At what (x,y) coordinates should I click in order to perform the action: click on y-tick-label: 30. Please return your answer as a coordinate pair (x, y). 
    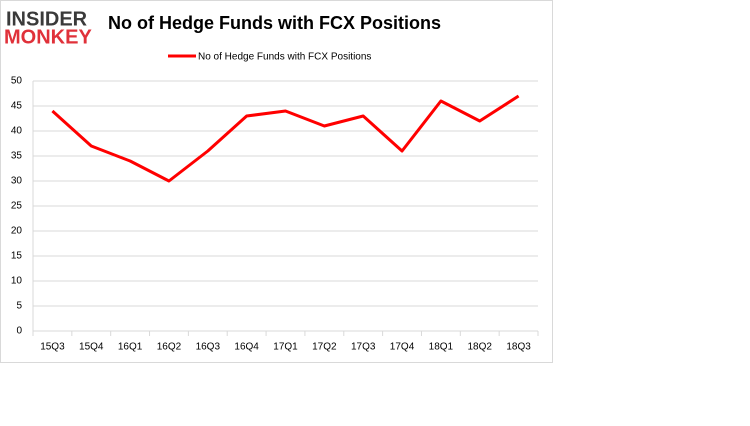
    Looking at the image, I should click on (17, 181).